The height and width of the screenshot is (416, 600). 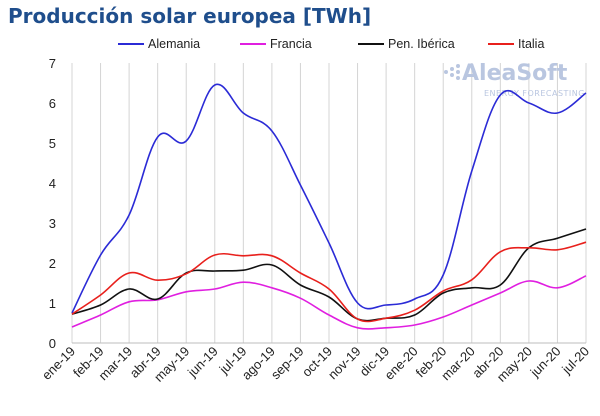 I want to click on legend-label-alemania: Alemania, so click(x=174, y=44).